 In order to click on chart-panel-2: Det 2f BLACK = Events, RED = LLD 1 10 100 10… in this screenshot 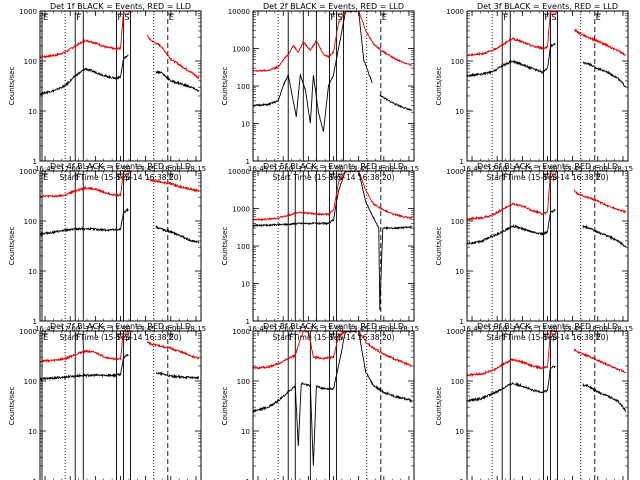, I will do `click(320, 92)`.